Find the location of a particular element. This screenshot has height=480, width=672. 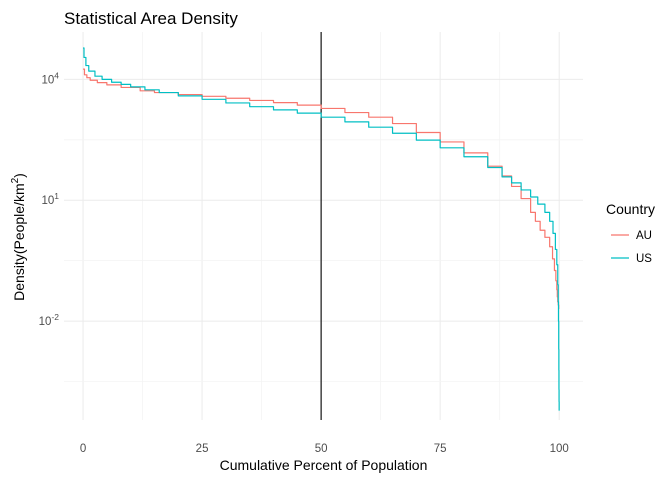

legend-title: Country is located at coordinates (630, 209).